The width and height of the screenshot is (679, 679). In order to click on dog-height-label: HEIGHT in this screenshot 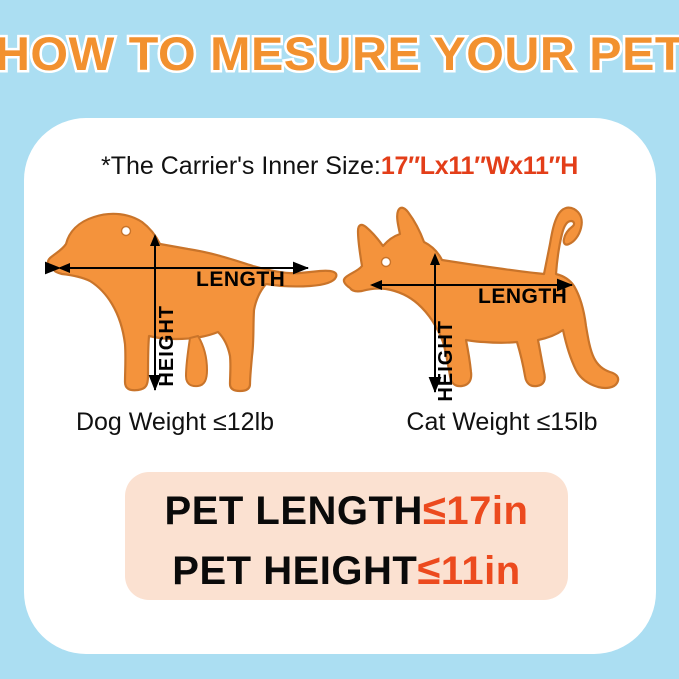, I will do `click(167, 346)`.